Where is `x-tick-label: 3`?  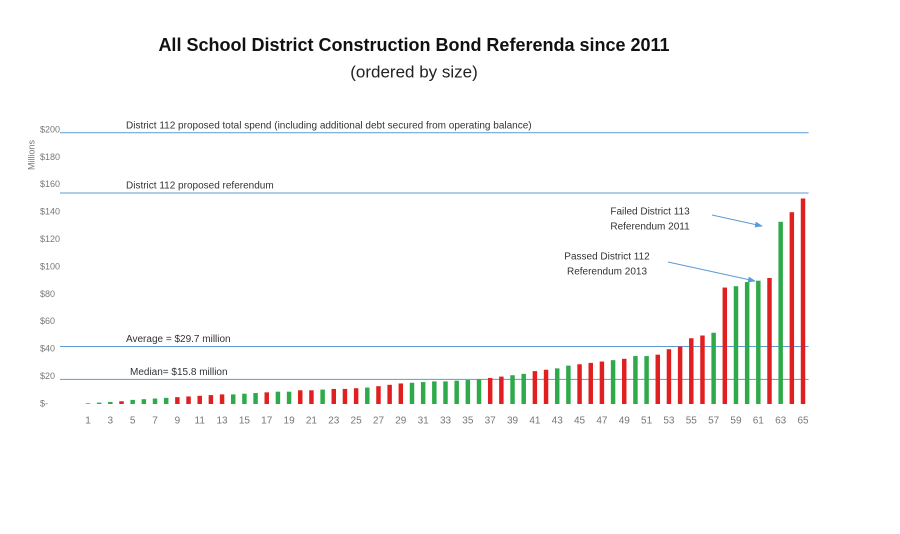 x-tick-label: 3 is located at coordinates (111, 421).